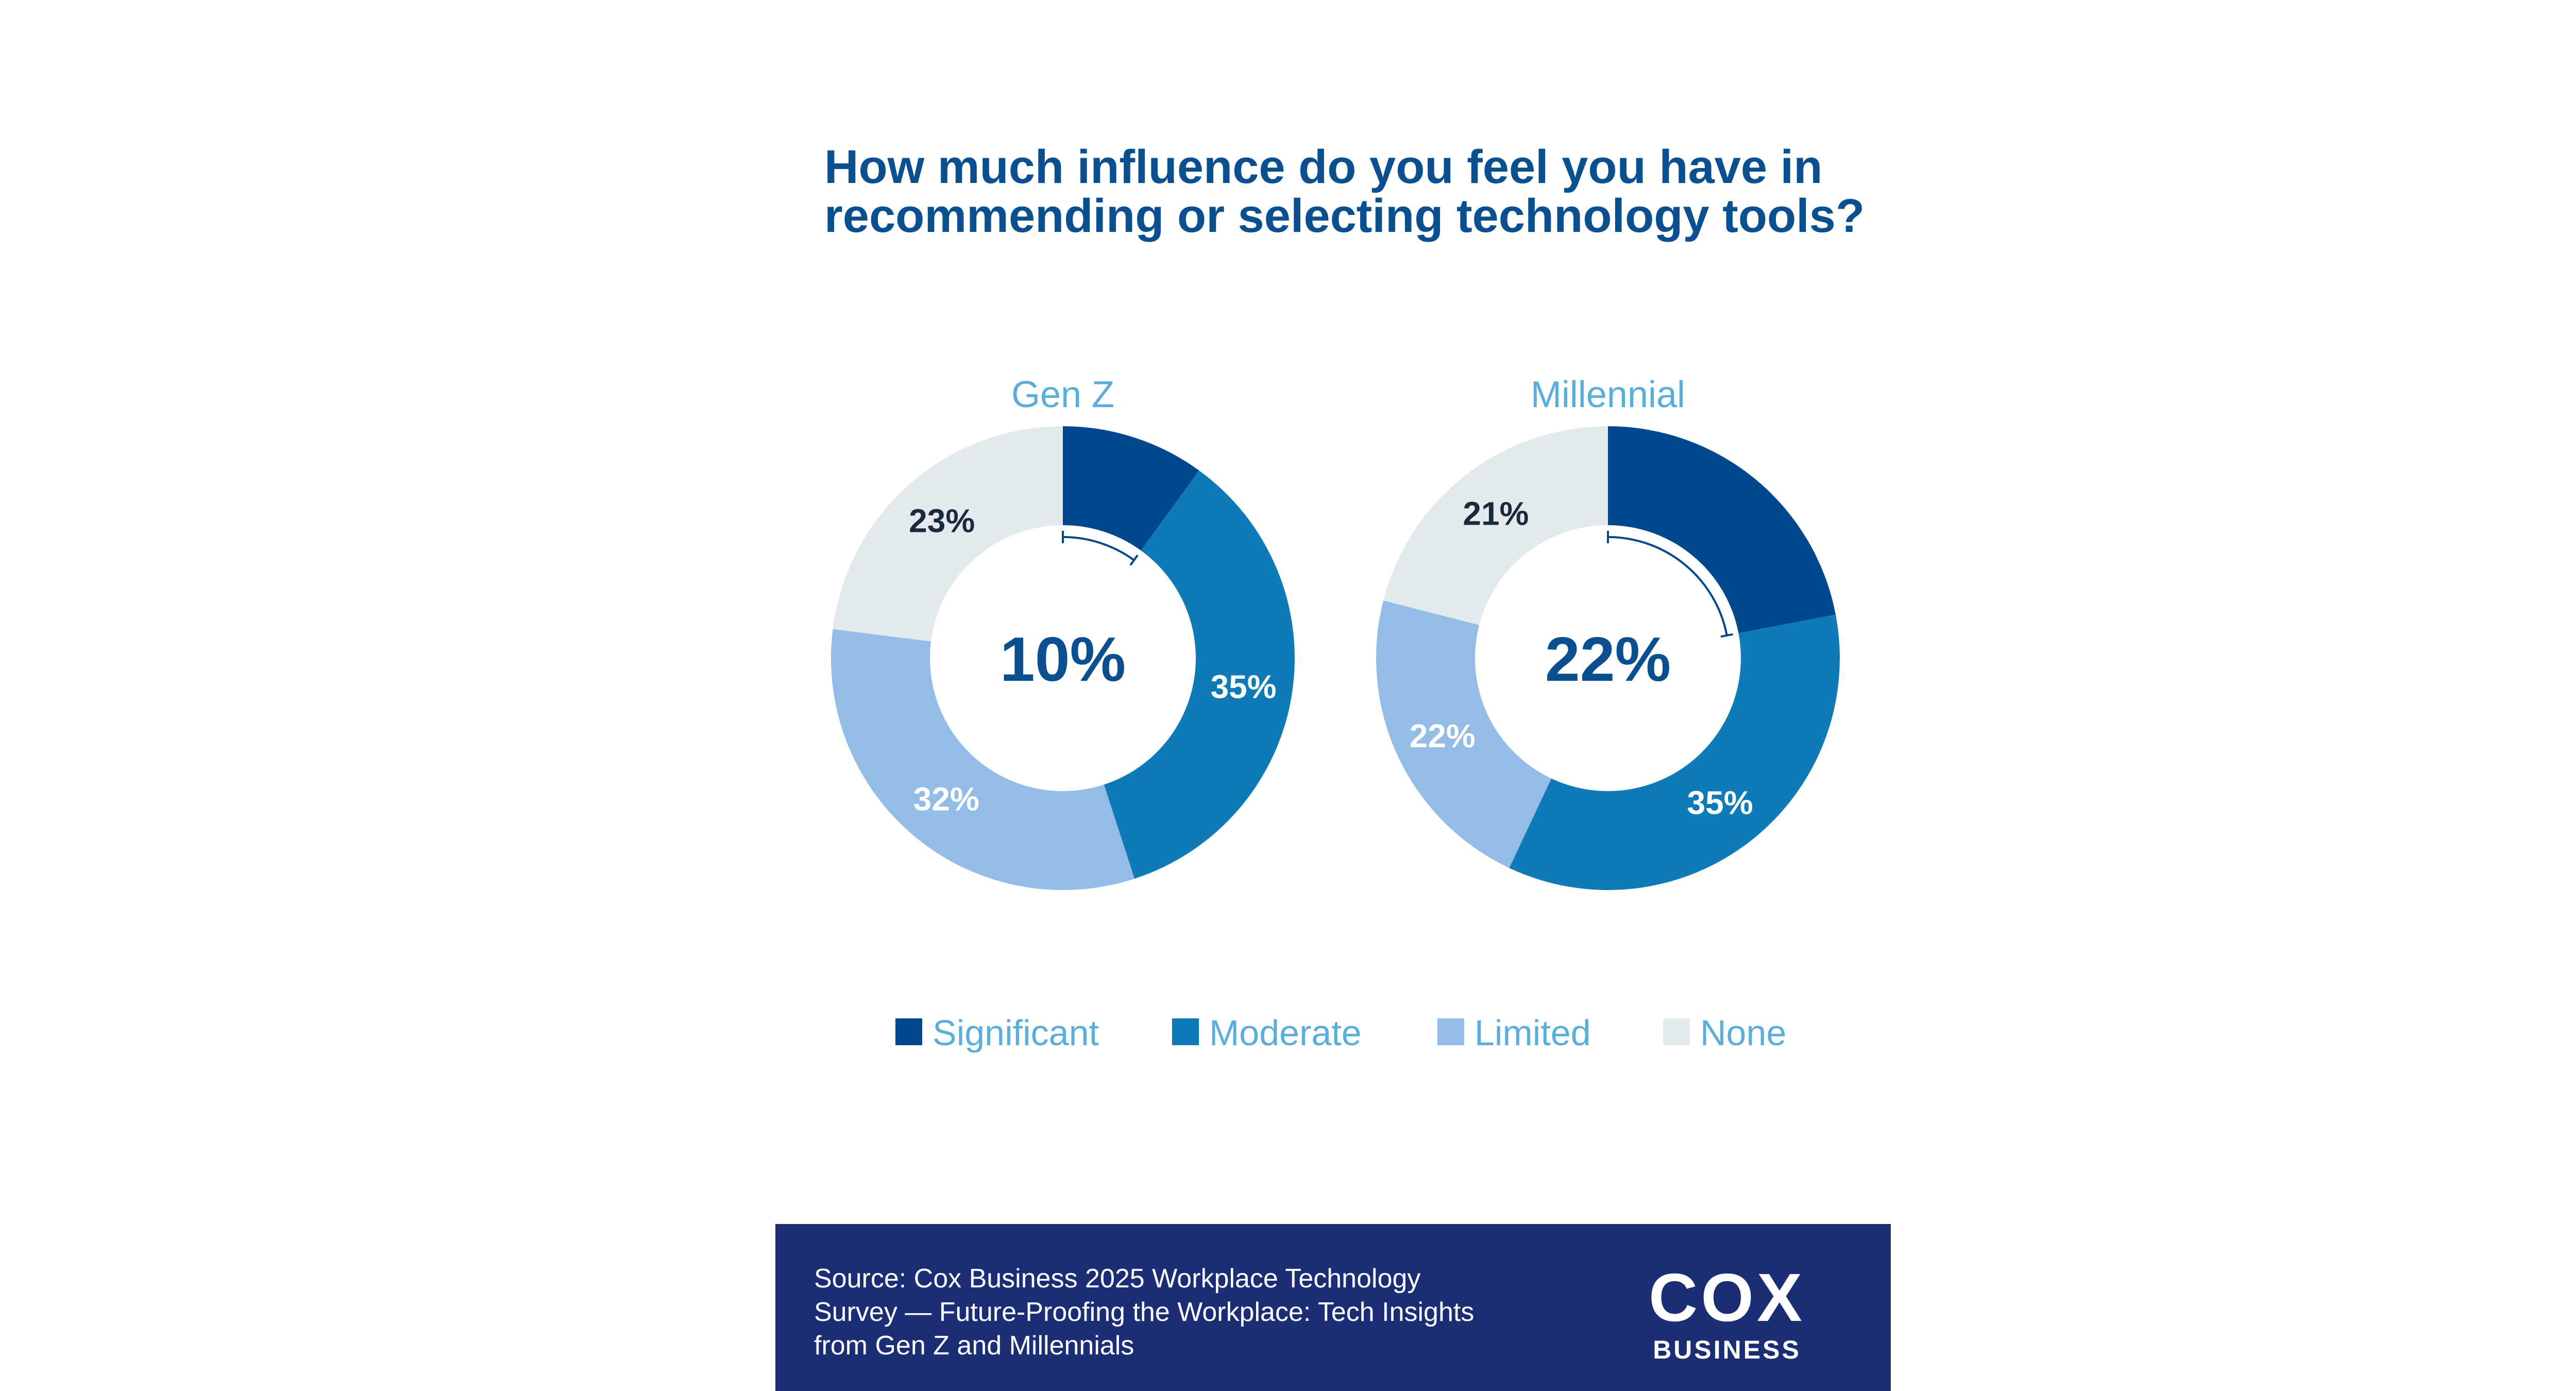 This screenshot has height=1391, width=2576. I want to click on callout-arc-gen-z, so click(1098, 548).